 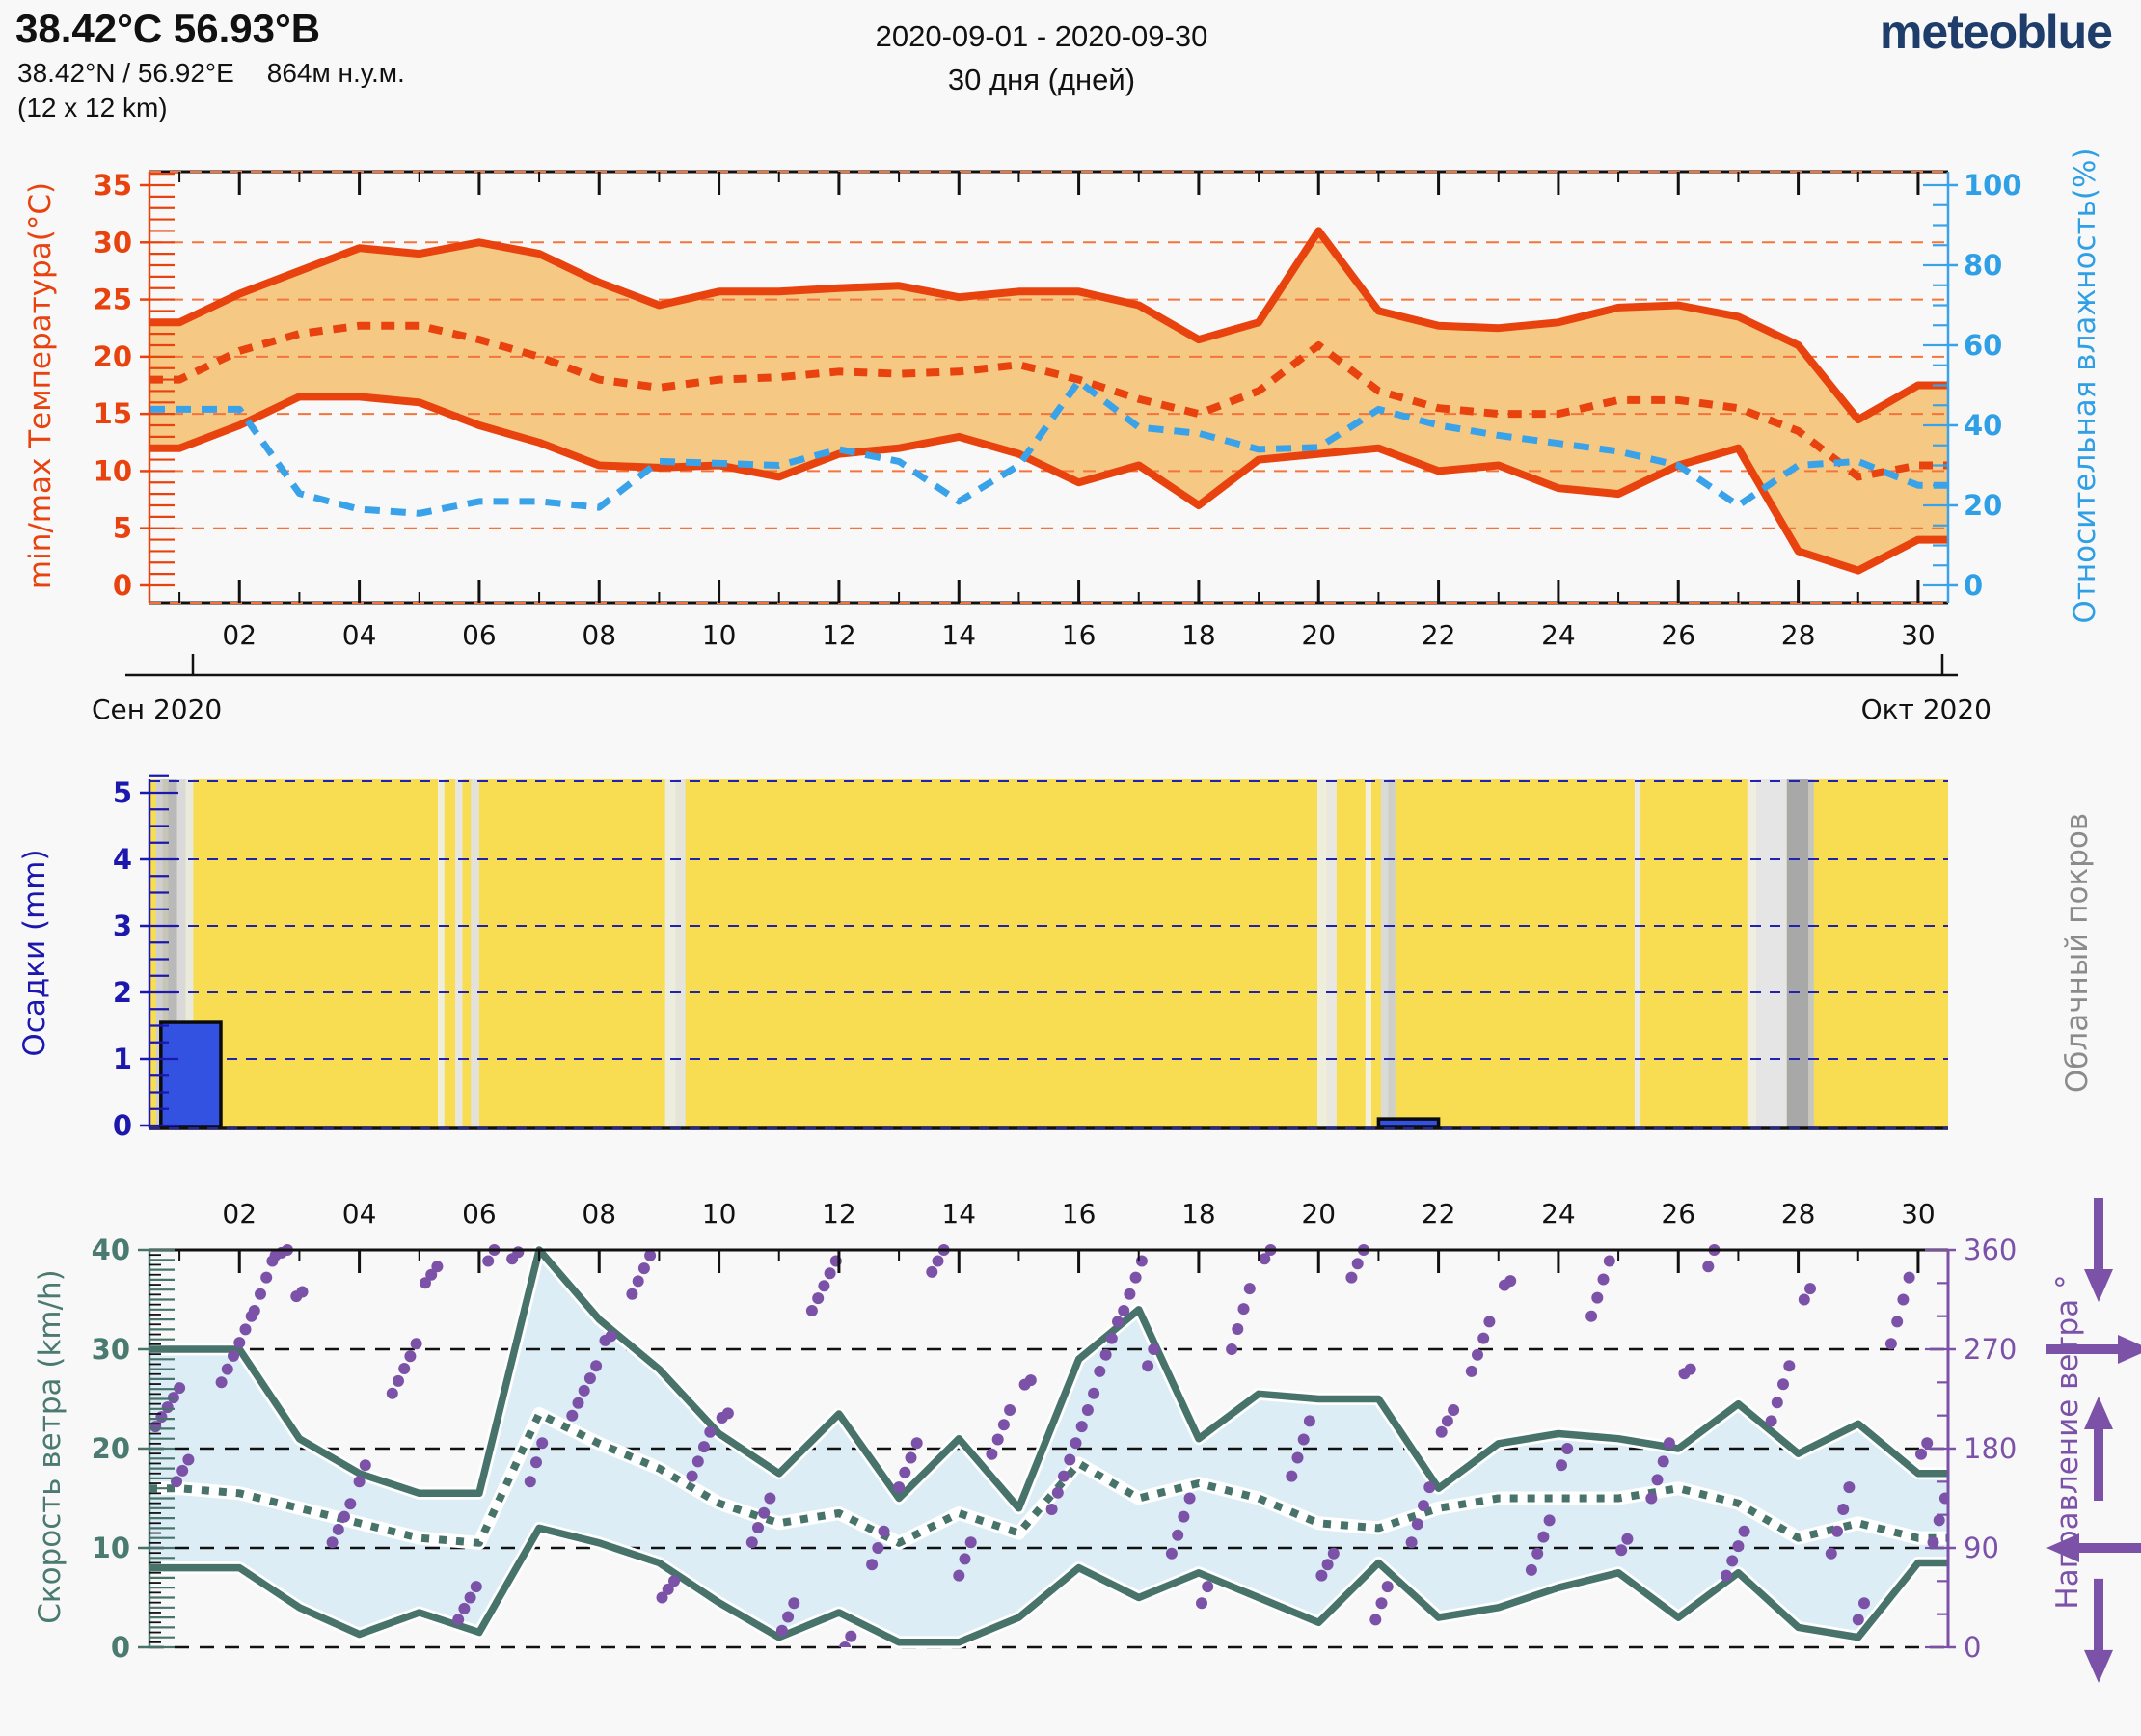 What do you see at coordinates (126, 73) in the screenshot?
I see `coordinates: 38.42°N / 56.92°E` at bounding box center [126, 73].